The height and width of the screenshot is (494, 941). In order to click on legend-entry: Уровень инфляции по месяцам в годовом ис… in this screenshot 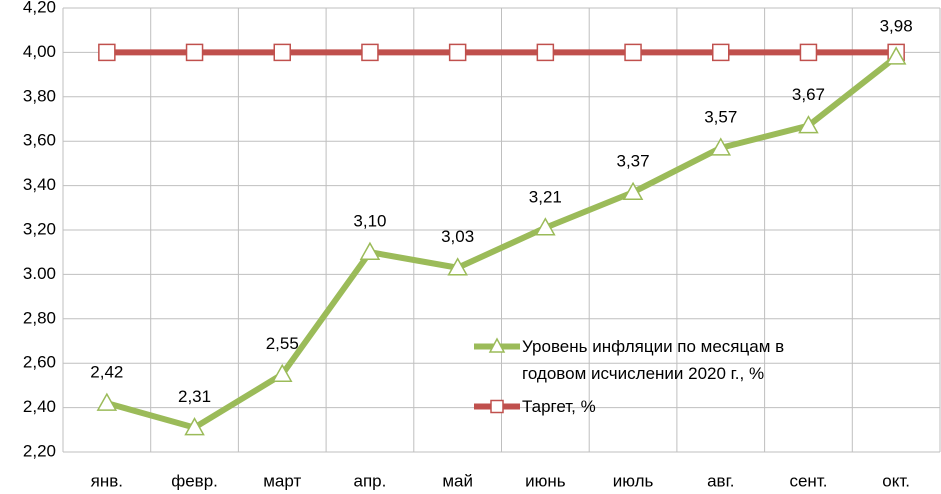, I will do `click(657, 360)`.